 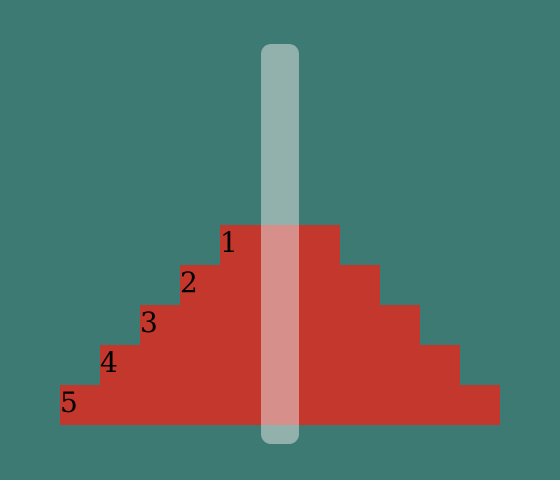 What do you see at coordinates (229, 242) in the screenshot?
I see `disc-1-label: 1` at bounding box center [229, 242].